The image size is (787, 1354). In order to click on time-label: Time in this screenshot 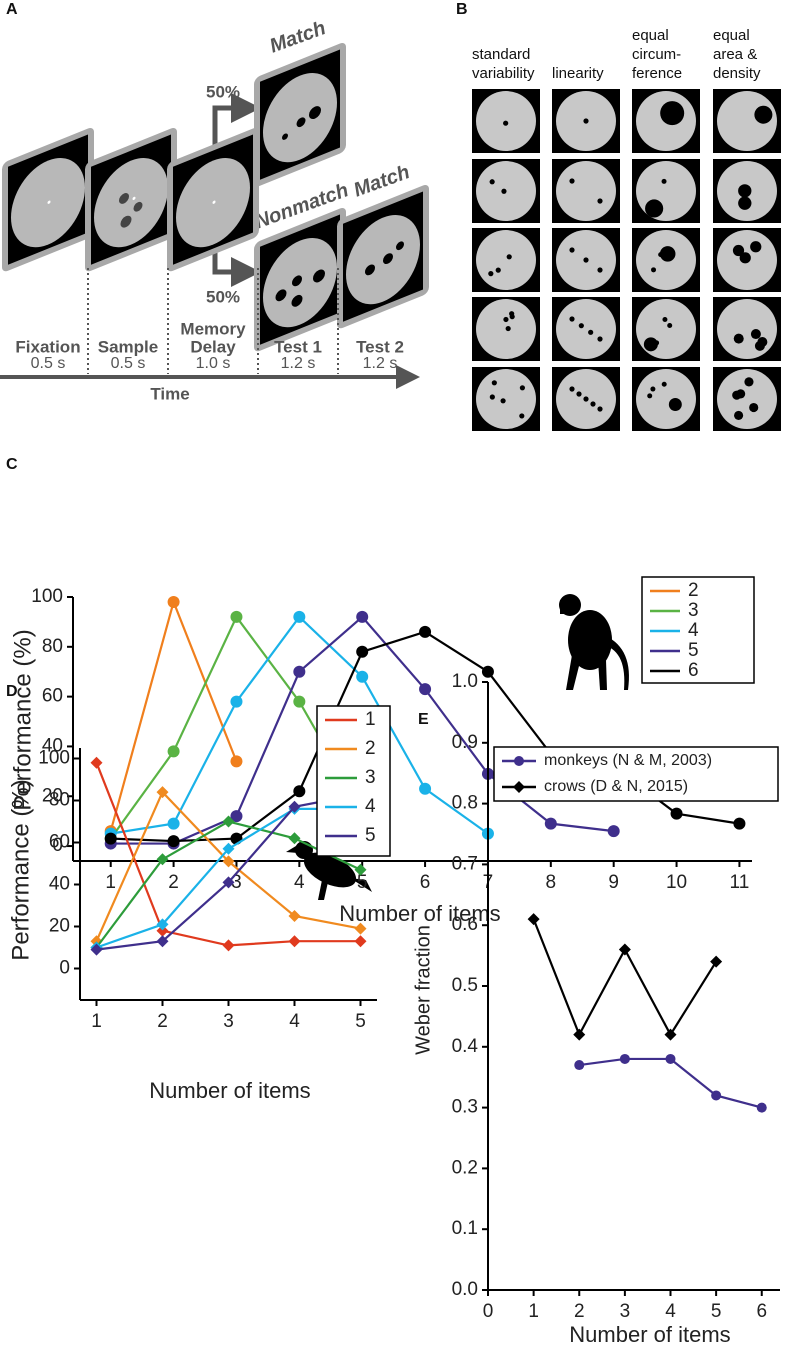, I will do `click(169, 393)`.